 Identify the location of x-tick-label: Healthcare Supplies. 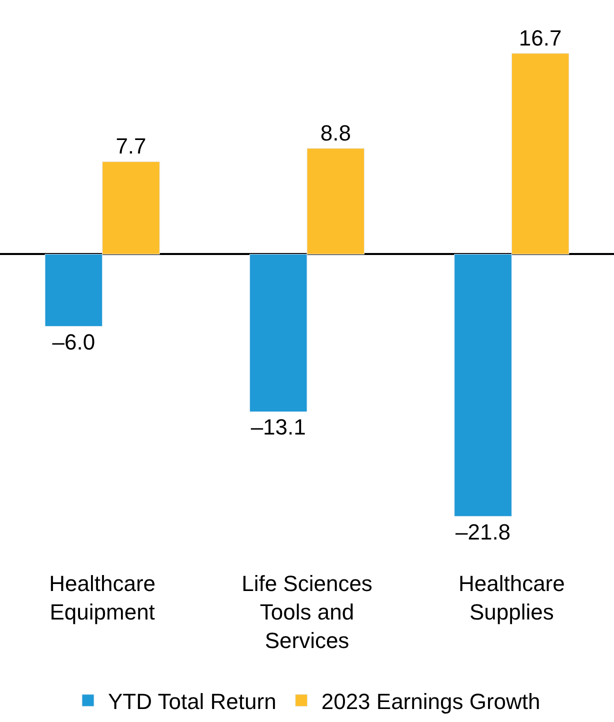
(511, 598).